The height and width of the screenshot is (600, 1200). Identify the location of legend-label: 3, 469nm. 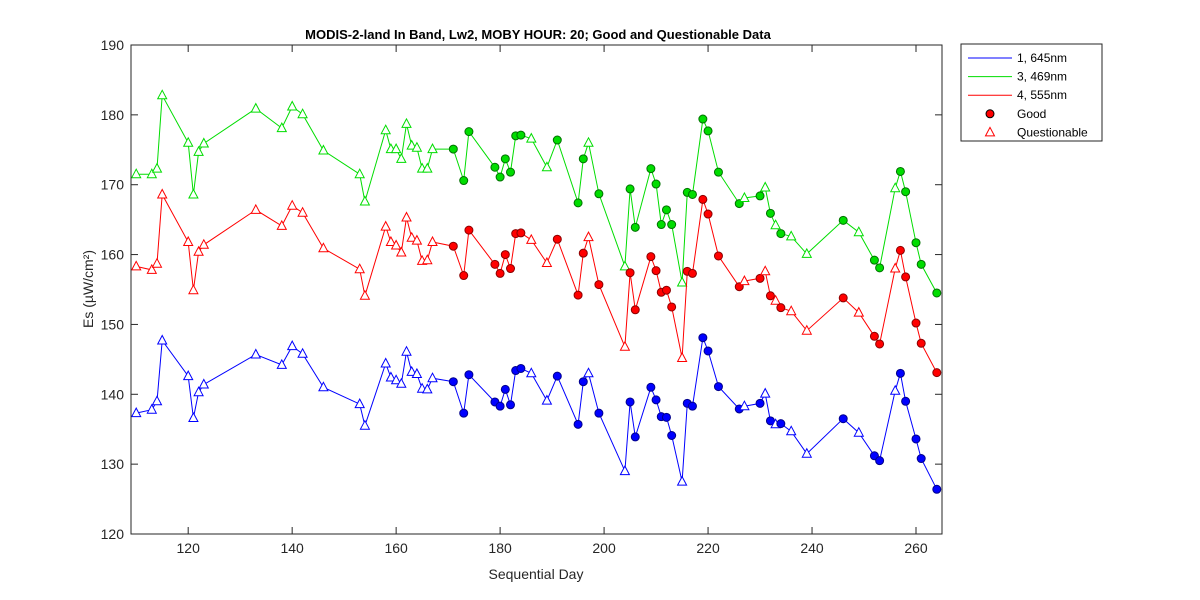
(1042, 77).